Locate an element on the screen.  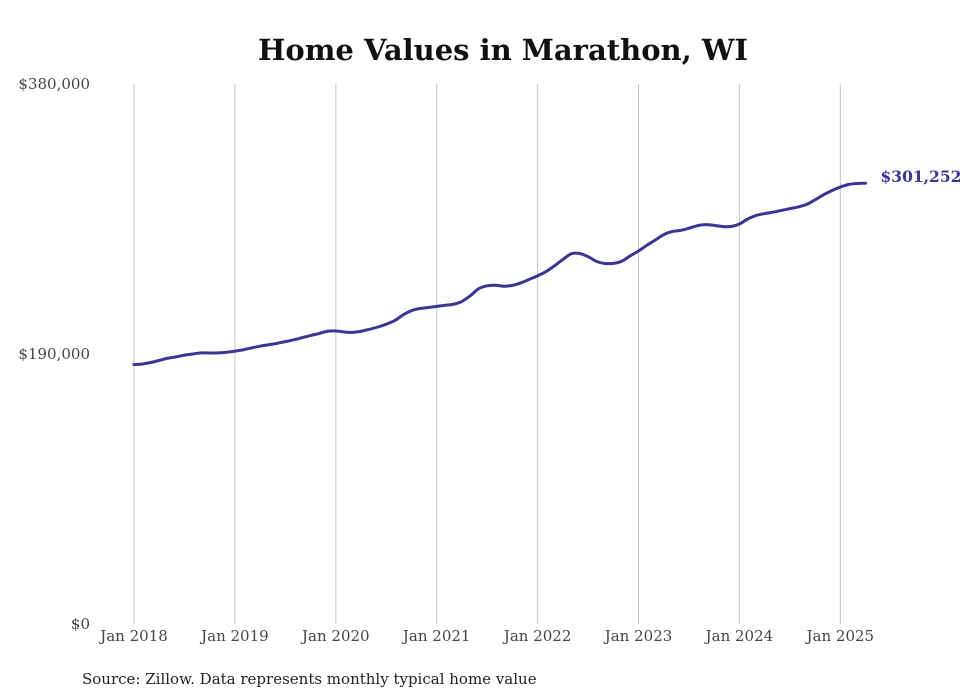
x-tick-label: Jan 2021 is located at coordinates (436, 636).